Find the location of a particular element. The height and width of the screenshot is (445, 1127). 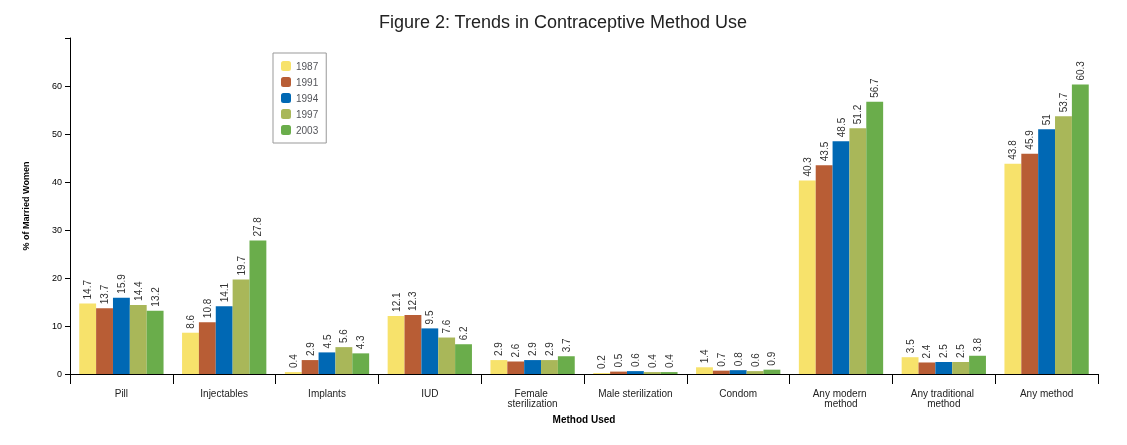

data-label: 4.3 is located at coordinates (361, 342).